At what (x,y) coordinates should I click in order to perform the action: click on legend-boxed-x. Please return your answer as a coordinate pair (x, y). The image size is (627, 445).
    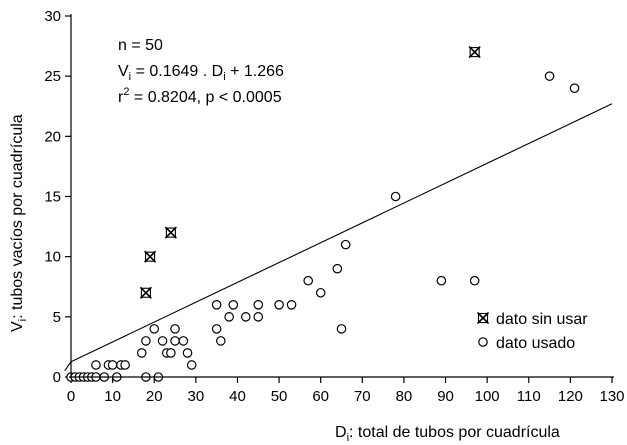
    Looking at the image, I should click on (483, 318).